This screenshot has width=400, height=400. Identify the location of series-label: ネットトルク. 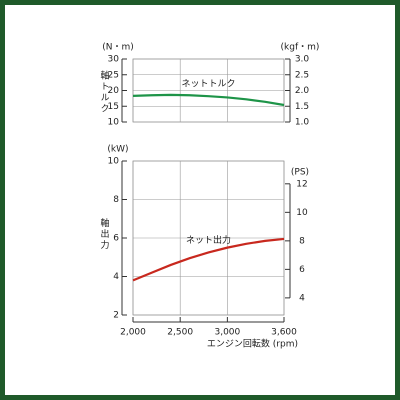
(208, 84).